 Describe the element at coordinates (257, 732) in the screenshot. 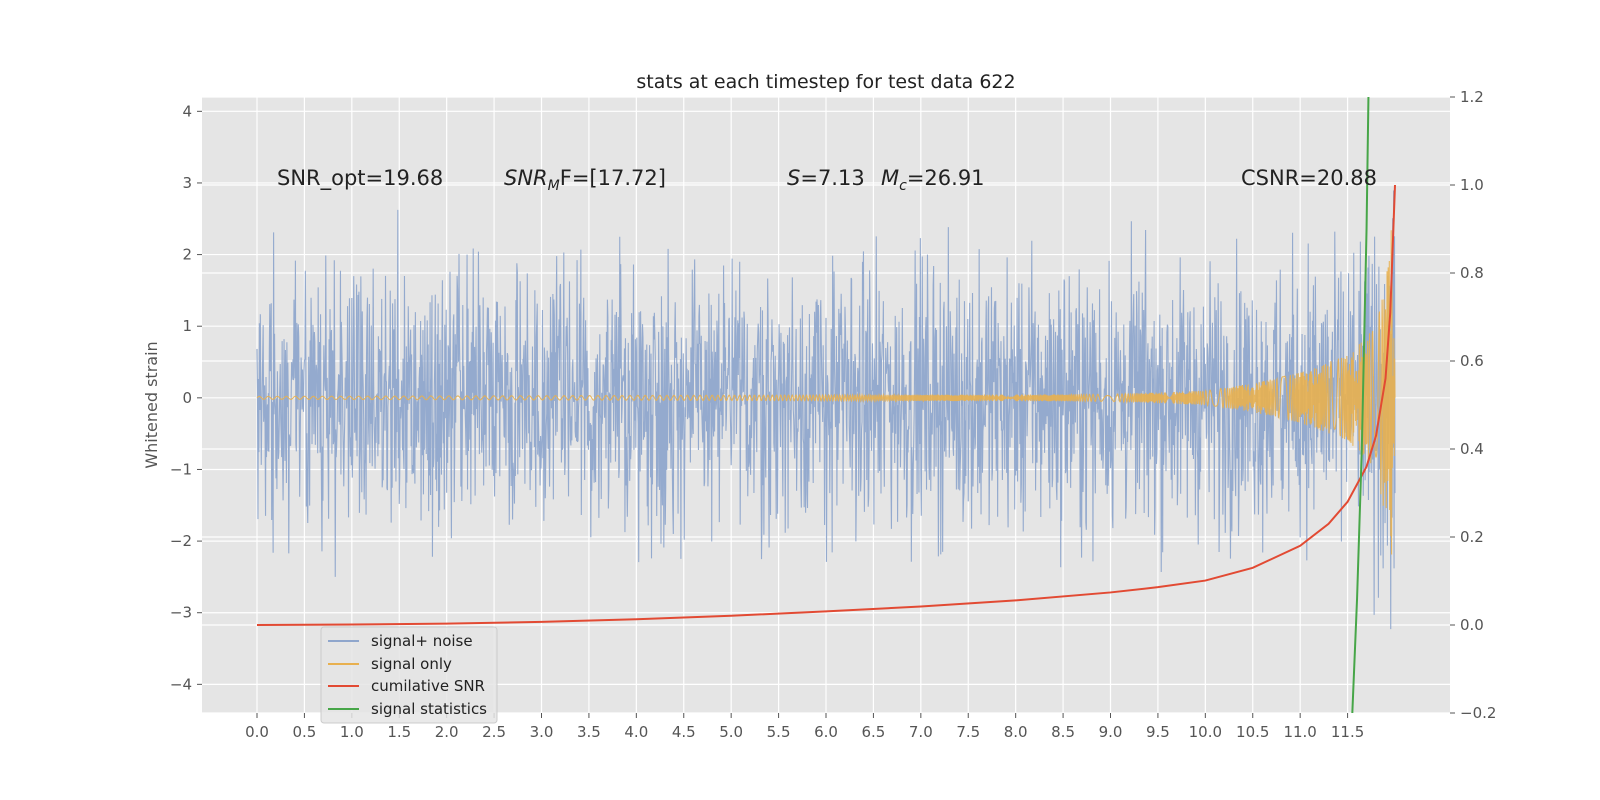

I see `x-tick-label: 0.0` at that location.